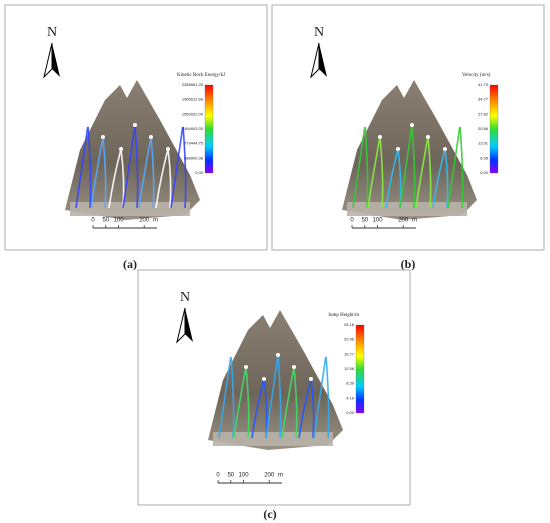 The image size is (550, 523). I want to click on legend-tick-label: 27.82, so click(483, 113).